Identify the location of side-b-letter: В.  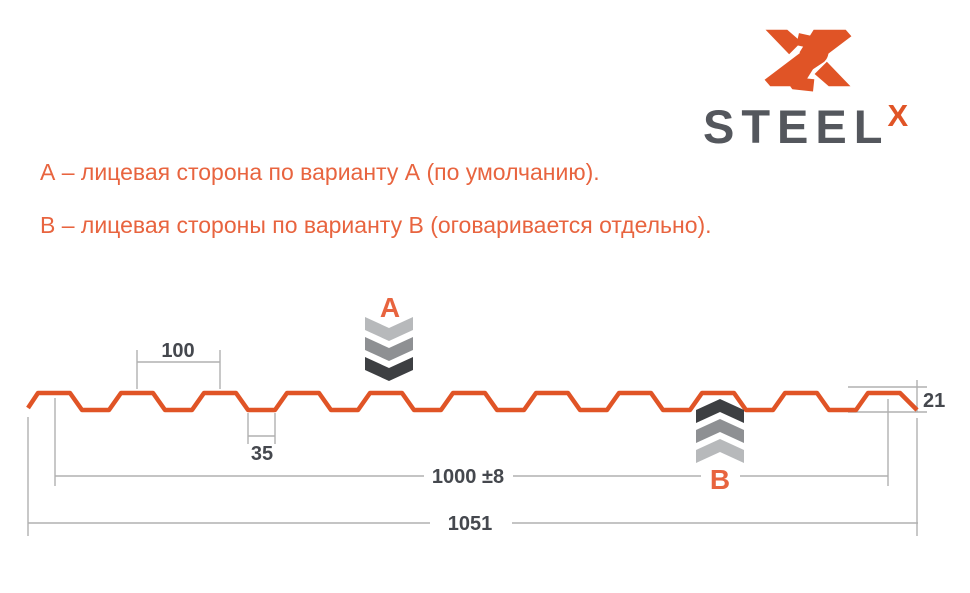
(720, 479).